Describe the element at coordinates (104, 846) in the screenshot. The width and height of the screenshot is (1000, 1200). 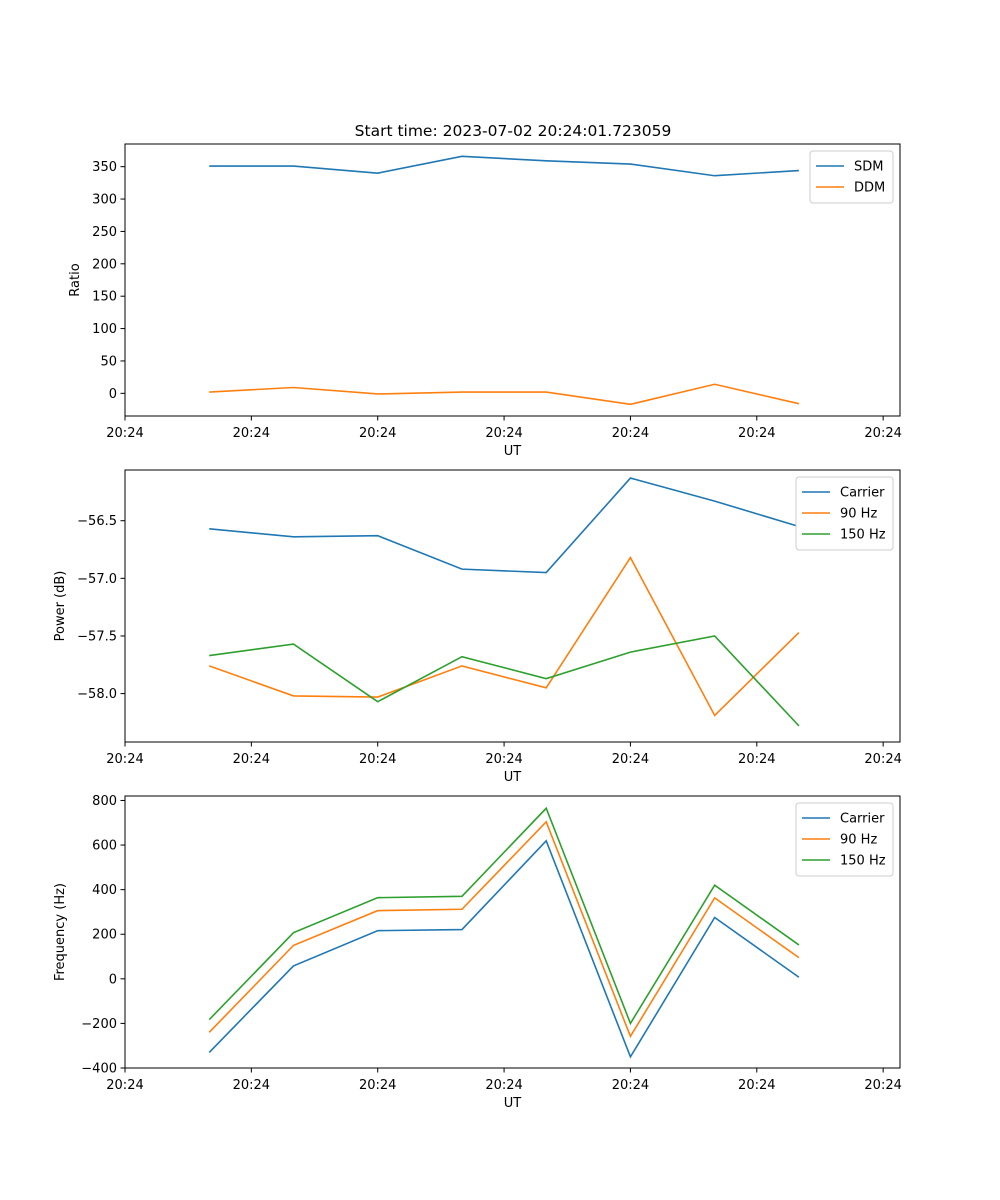
I see `frequency-y-tick-label: 600` at that location.